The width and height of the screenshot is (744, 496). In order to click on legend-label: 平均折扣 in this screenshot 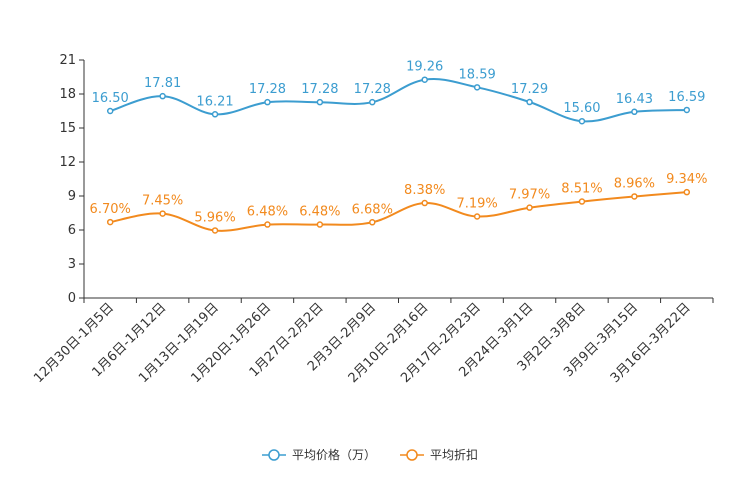, I will do `click(454, 454)`.